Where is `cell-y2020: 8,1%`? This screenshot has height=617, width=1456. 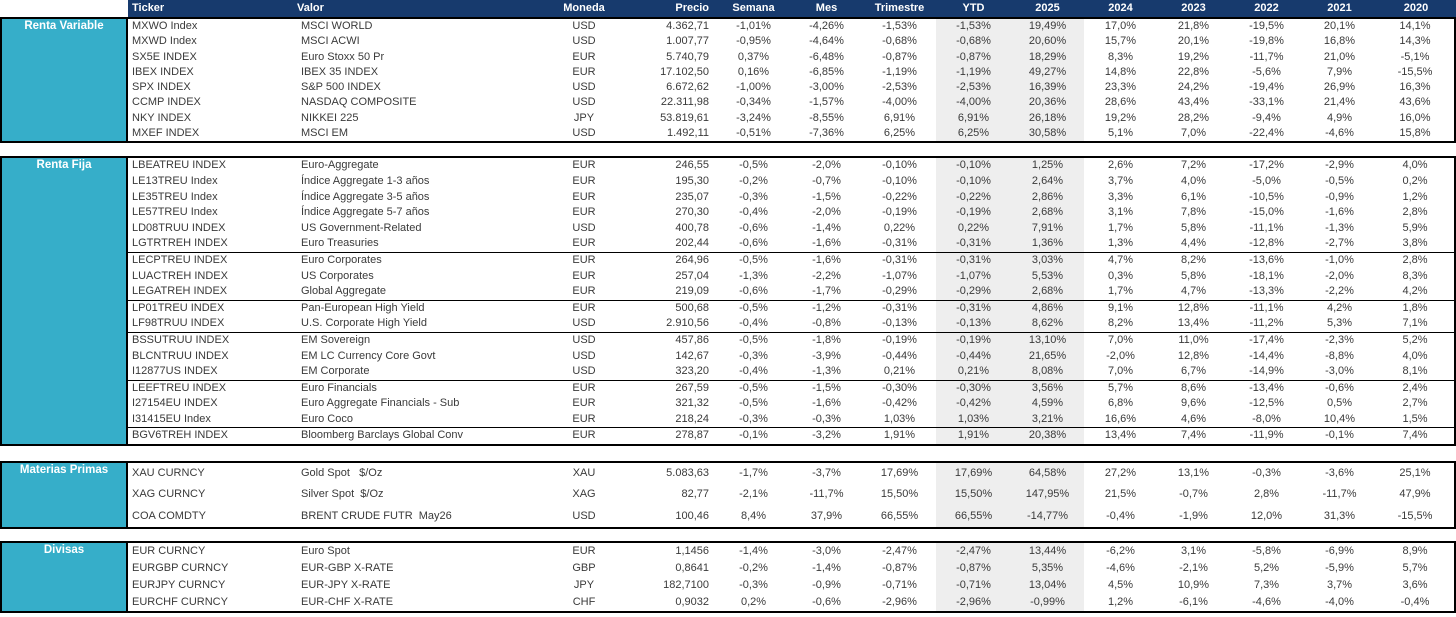 cell-y2020: 8,1% is located at coordinates (1415, 371).